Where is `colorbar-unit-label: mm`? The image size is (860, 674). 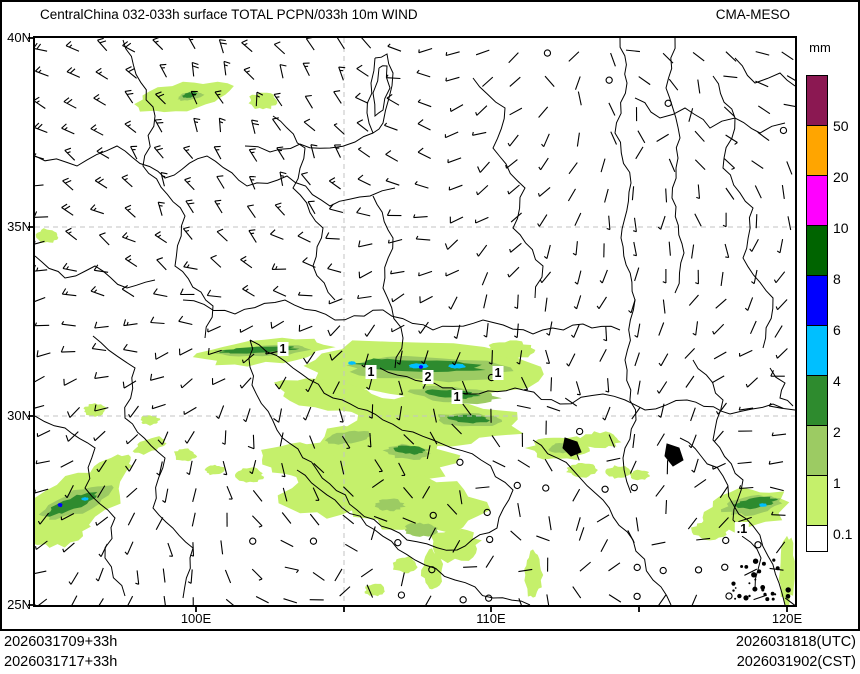
colorbar-unit-label: mm is located at coordinates (820, 47).